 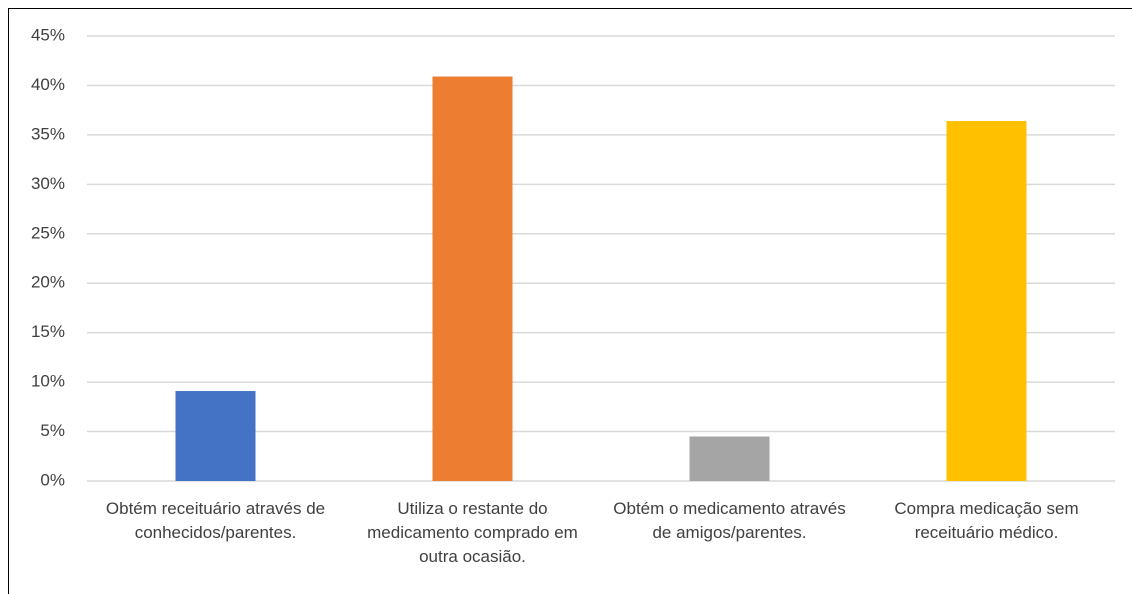 I want to click on y-tick-label: 0%, so click(x=52, y=479).